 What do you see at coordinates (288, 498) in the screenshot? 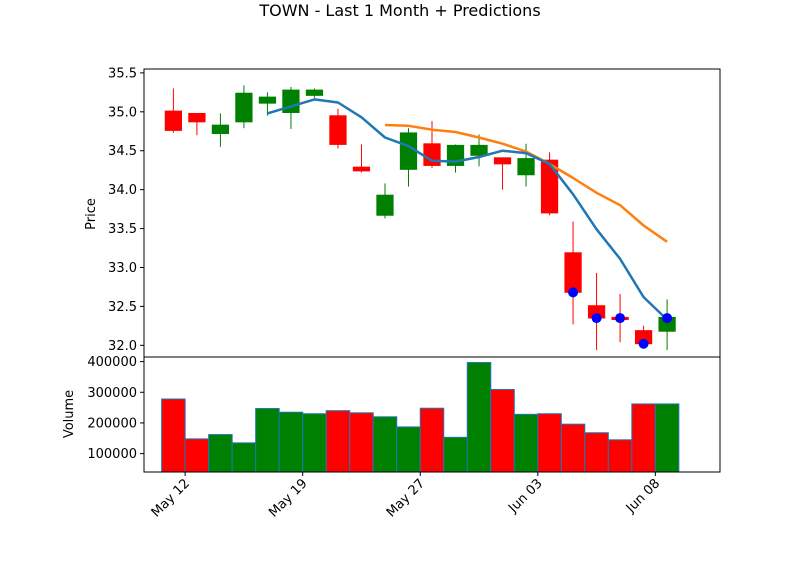
I see `x-tick-label: May 19` at bounding box center [288, 498].